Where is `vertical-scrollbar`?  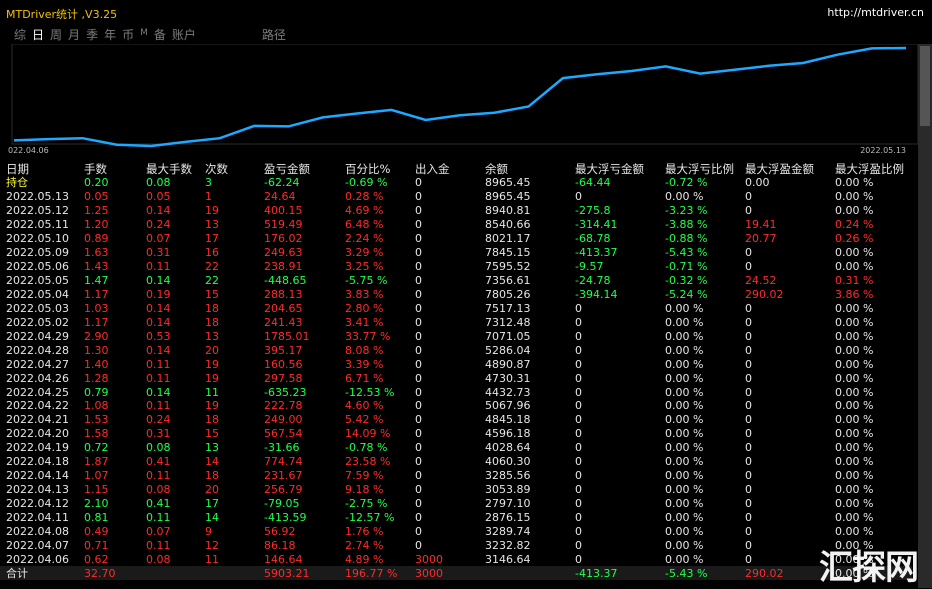
vertical-scrollbar is located at coordinates (925, 316).